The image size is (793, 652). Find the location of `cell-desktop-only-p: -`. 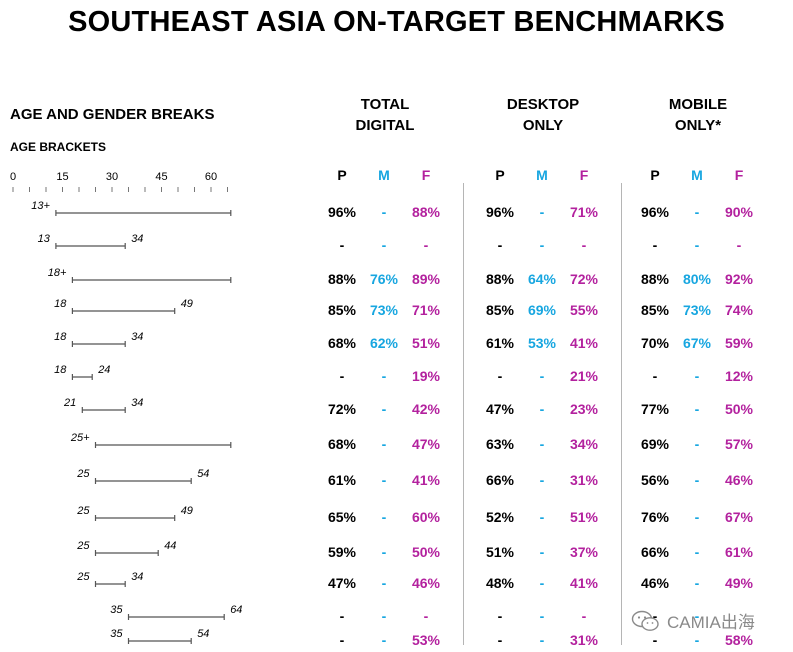

cell-desktop-only-p: - is located at coordinates (500, 245).